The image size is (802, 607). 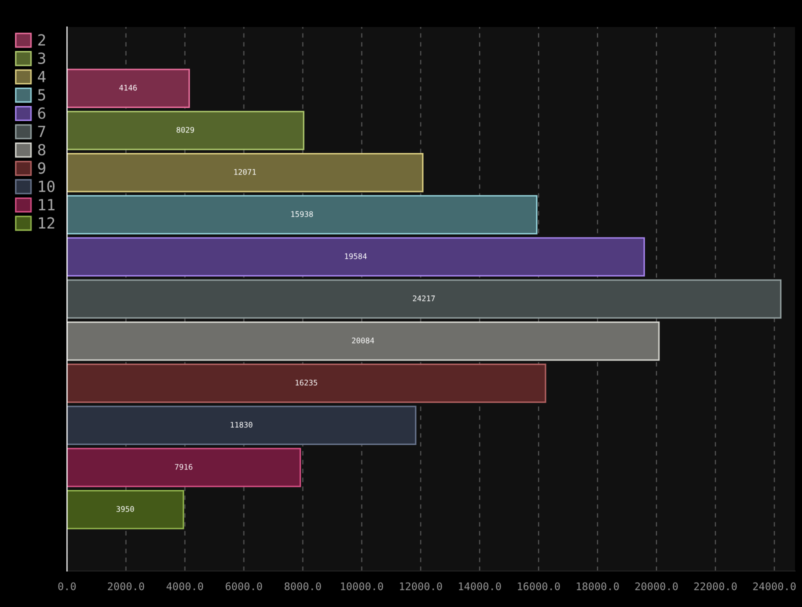 I want to click on legend-label: 9, so click(x=42, y=168).